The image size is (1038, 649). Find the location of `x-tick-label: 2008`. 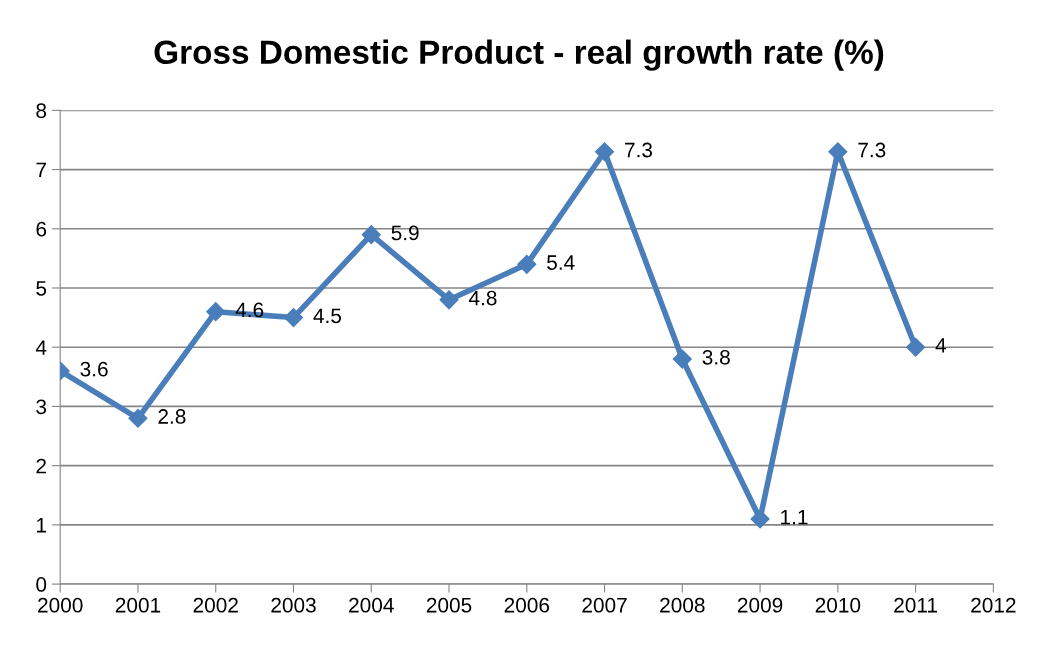

x-tick-label: 2008 is located at coordinates (682, 605).